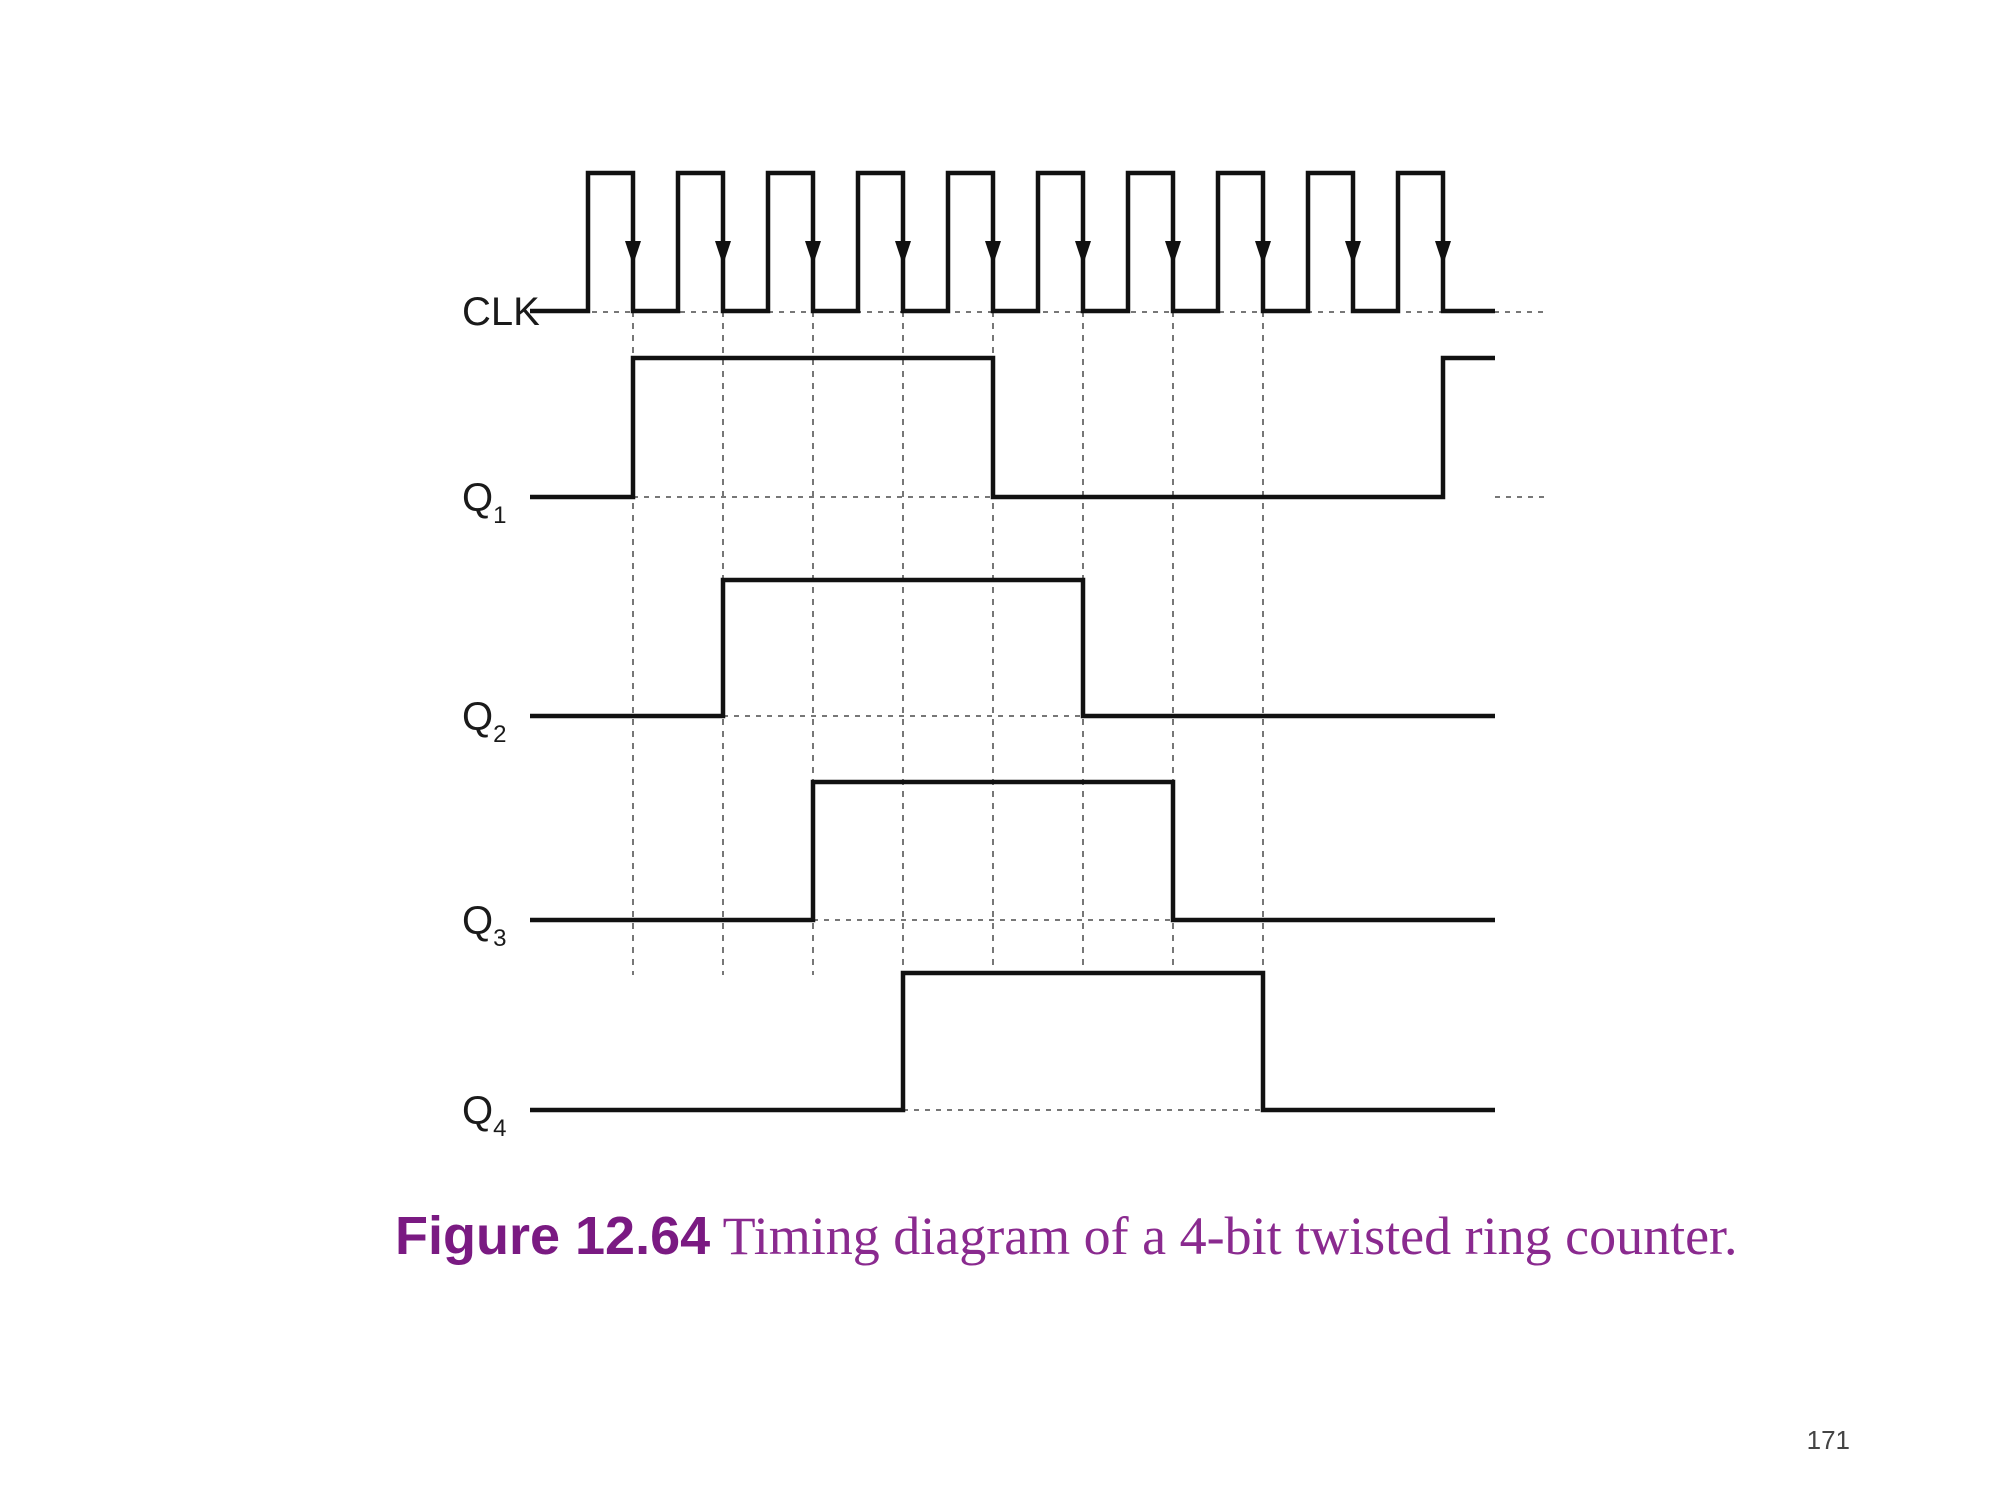 The width and height of the screenshot is (2000, 1500). I want to click on signal-label-clk: CLK, so click(501, 312).